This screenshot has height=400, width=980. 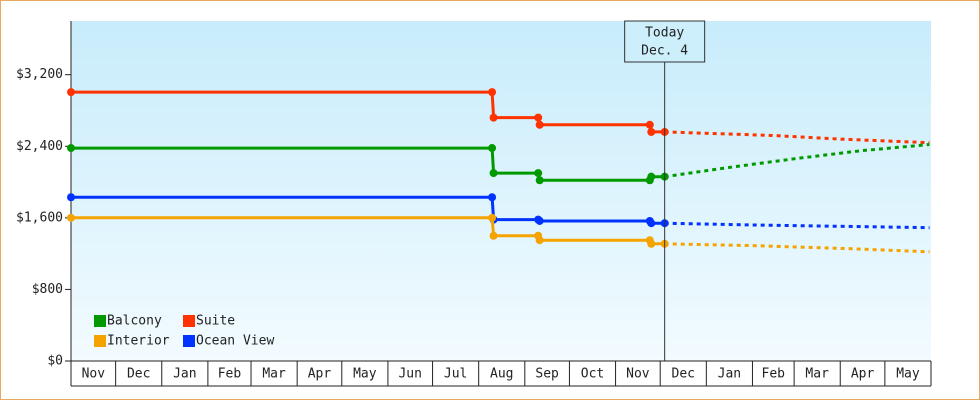 I want to click on legend-item: Ocean View, so click(x=228, y=341).